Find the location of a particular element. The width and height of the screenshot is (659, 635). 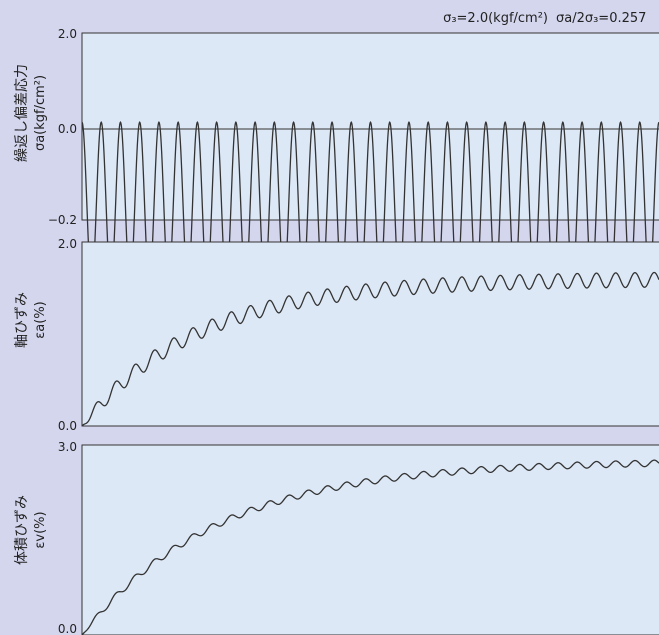

y-axis-label-jp: 軸ひずみ is located at coordinates (22, 320).